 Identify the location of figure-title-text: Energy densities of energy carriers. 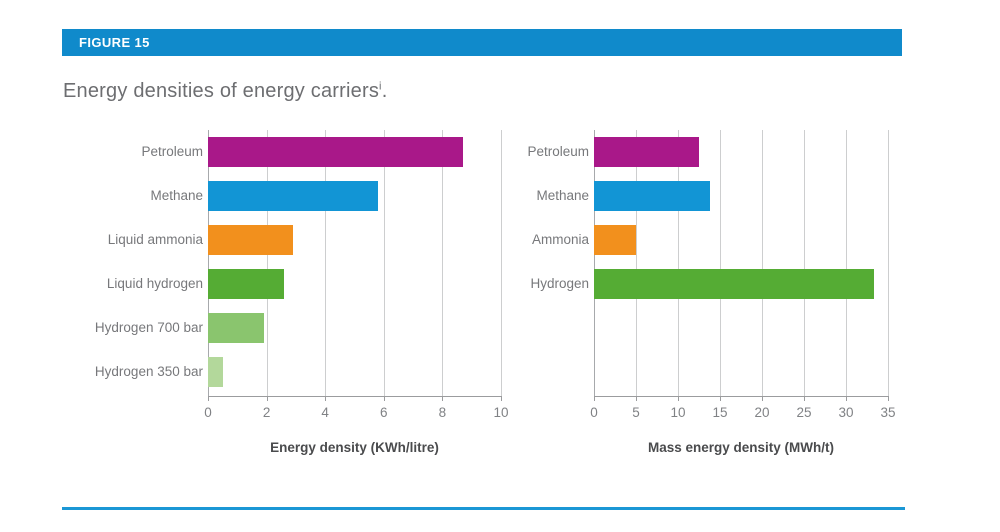
(221, 91).